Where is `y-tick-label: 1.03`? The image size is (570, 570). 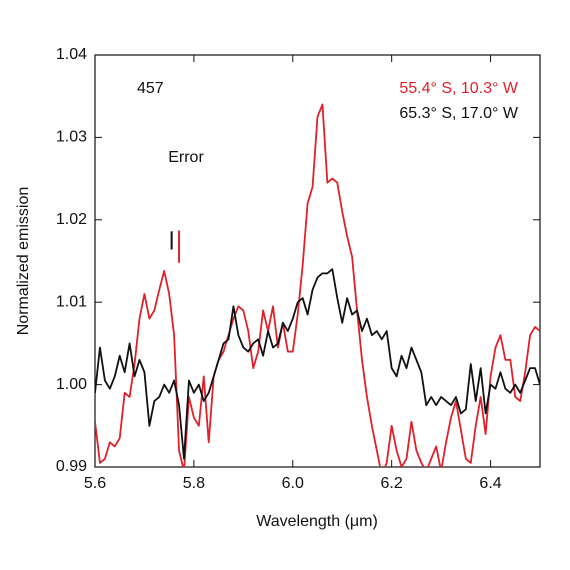 y-tick-label: 1.03 is located at coordinates (71, 137).